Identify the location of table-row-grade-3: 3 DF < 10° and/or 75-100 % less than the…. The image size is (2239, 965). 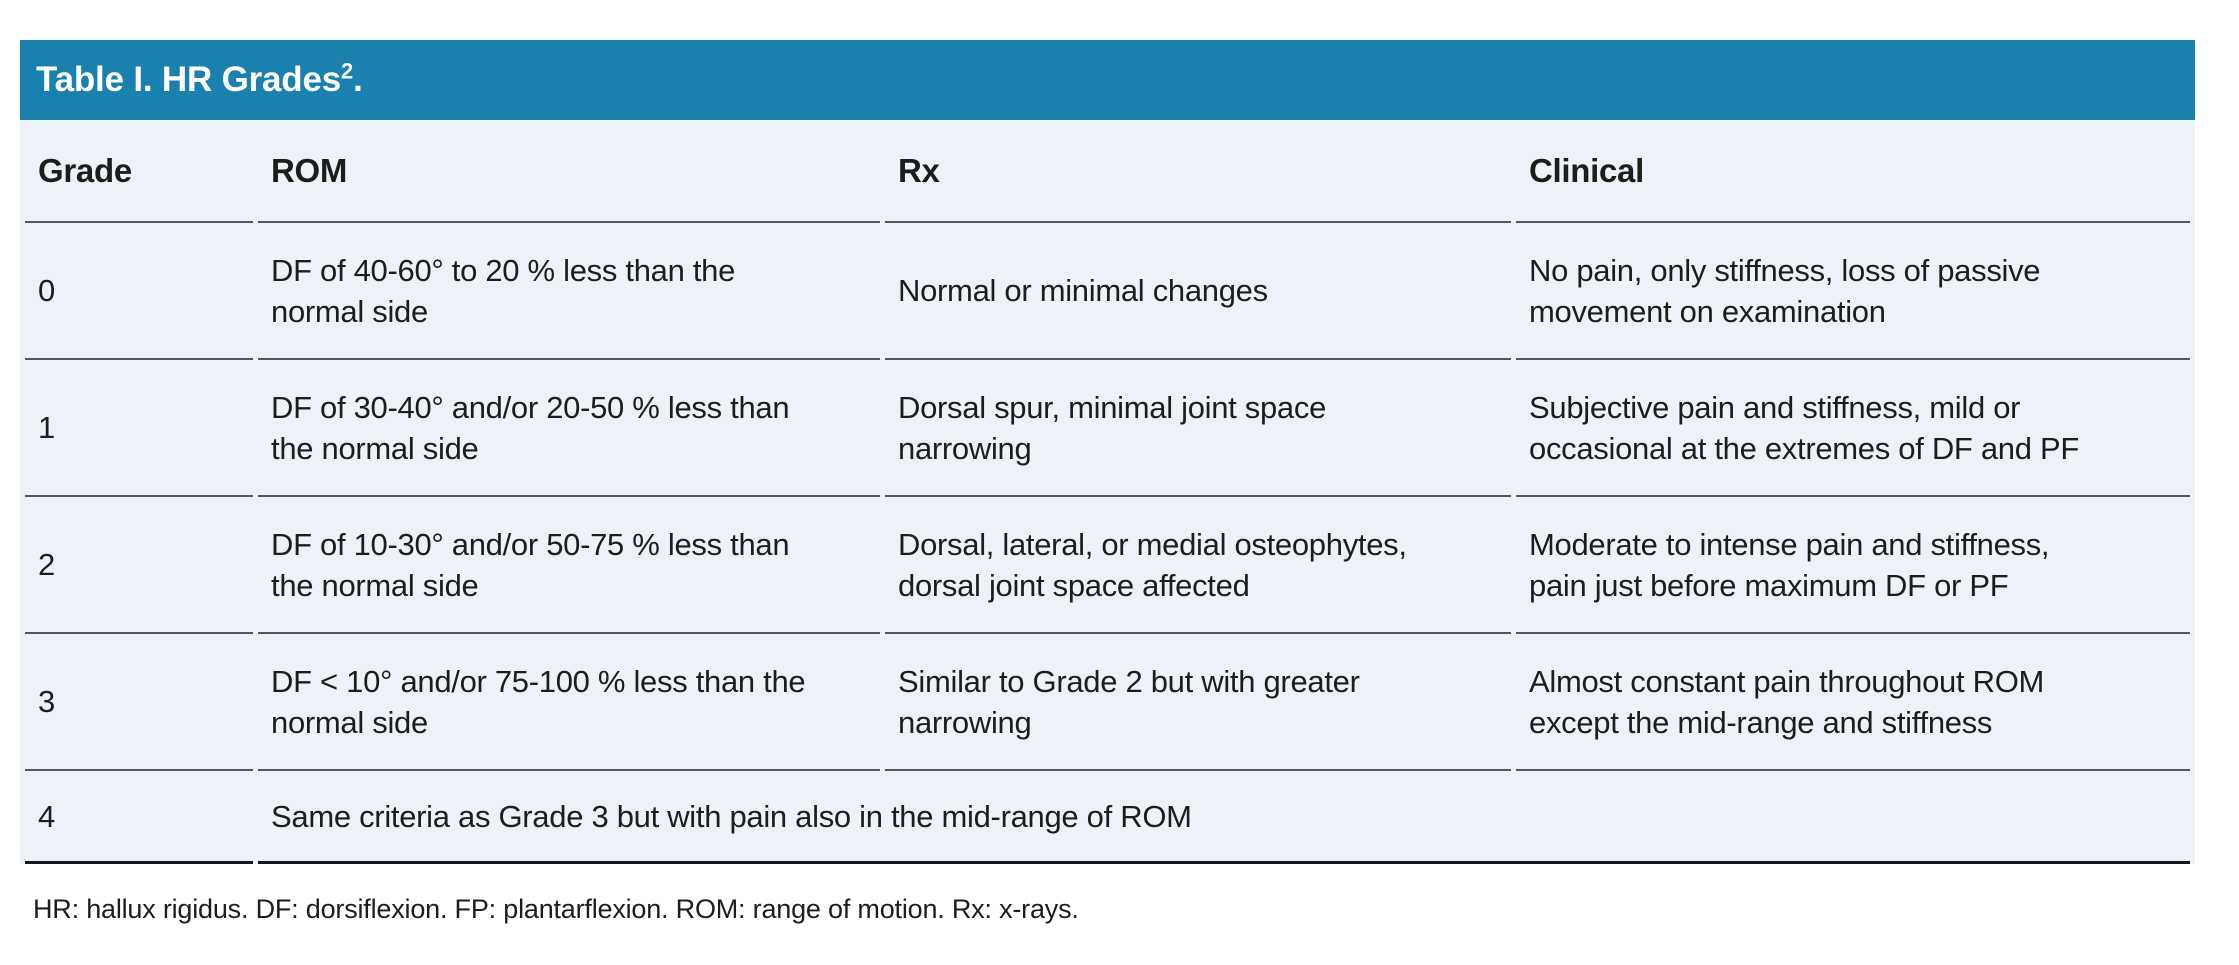
(1107, 702).